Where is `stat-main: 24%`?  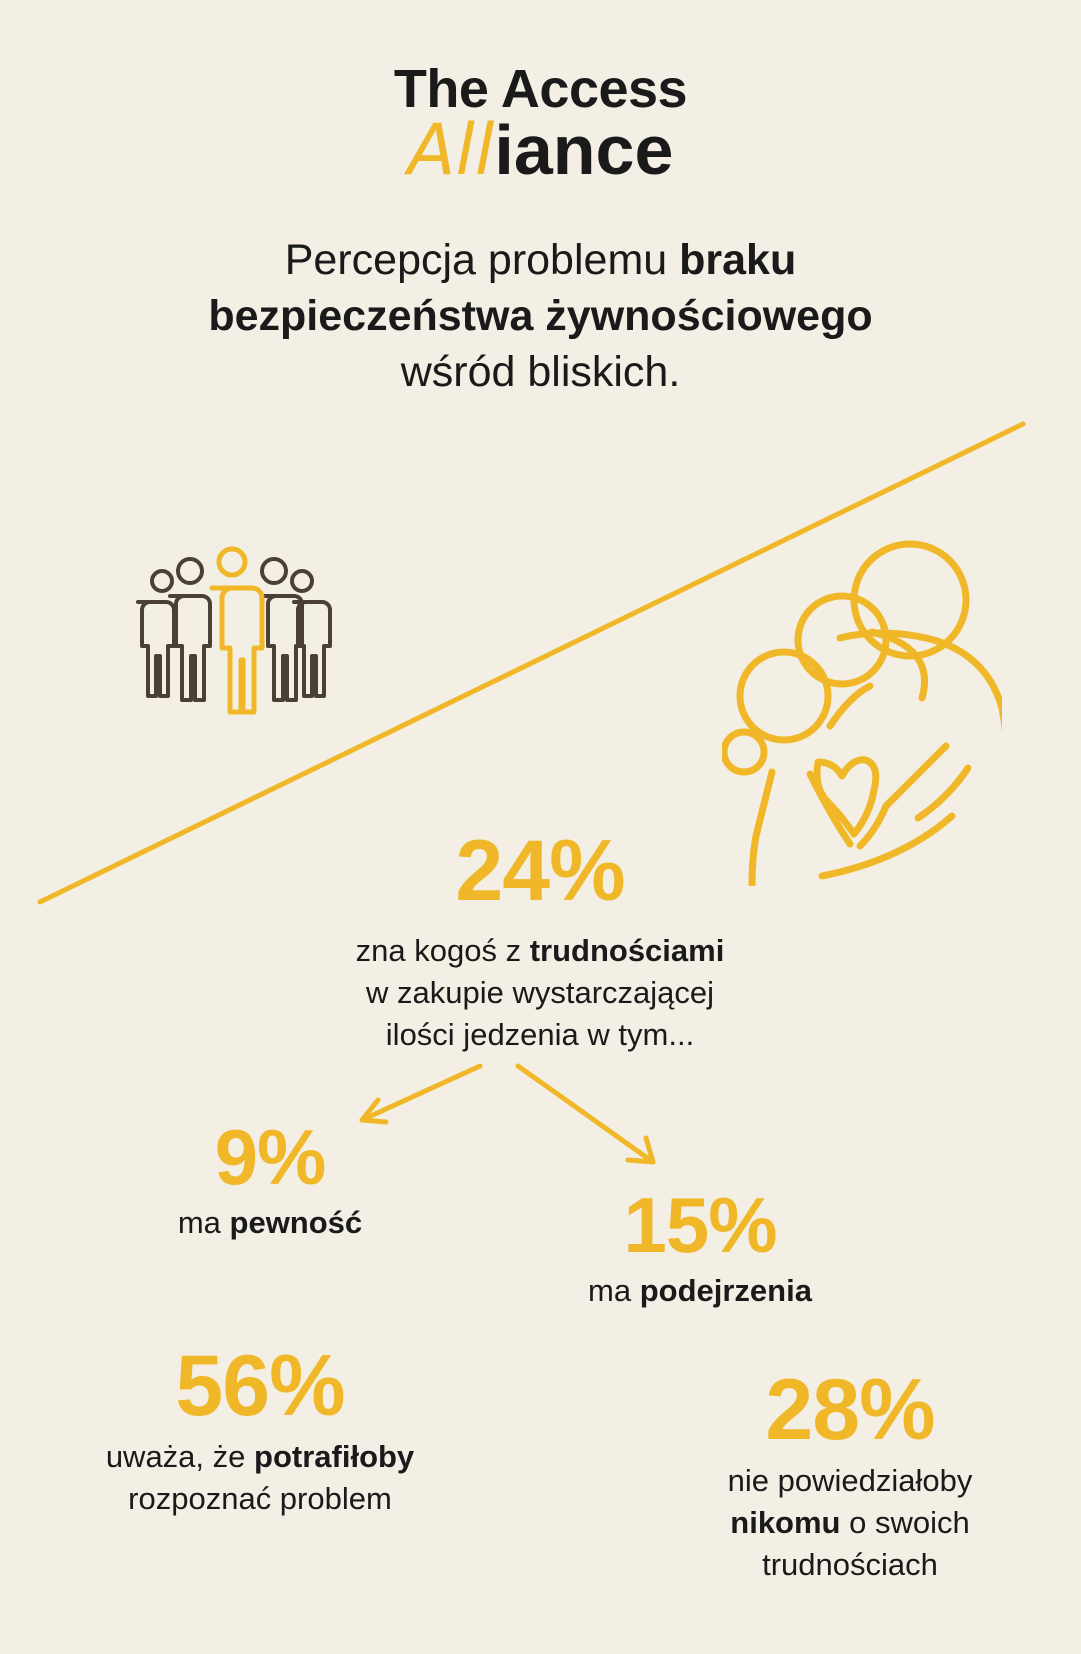 stat-main: 24% is located at coordinates (540, 871).